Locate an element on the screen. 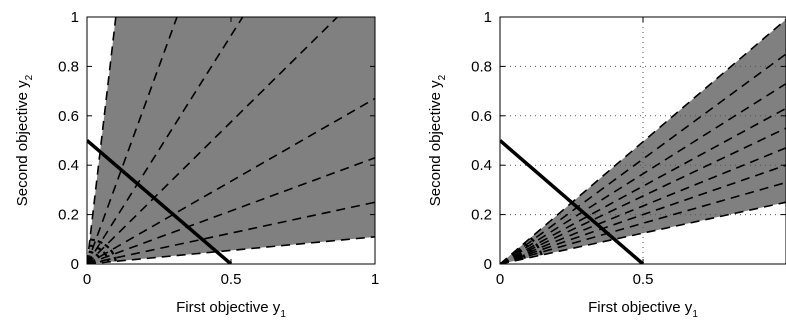 The width and height of the screenshot is (786, 324). x-tick-label-1: 1 is located at coordinates (375, 279).